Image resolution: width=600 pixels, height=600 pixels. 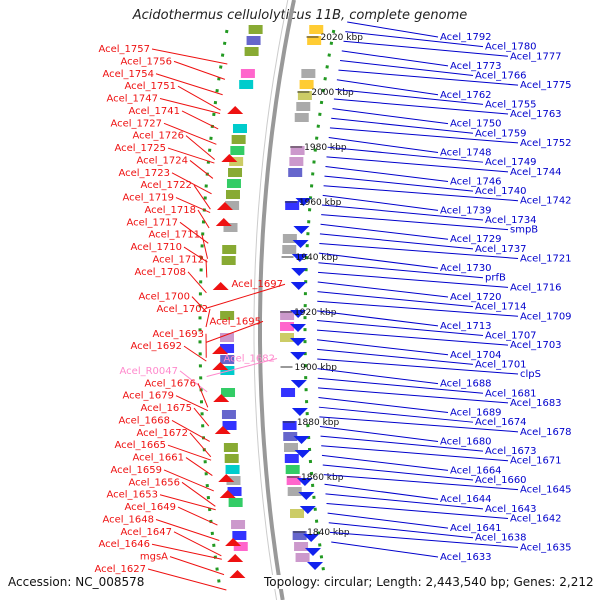 I want to click on right-gene-label: Acel_1752, so click(x=546, y=143).